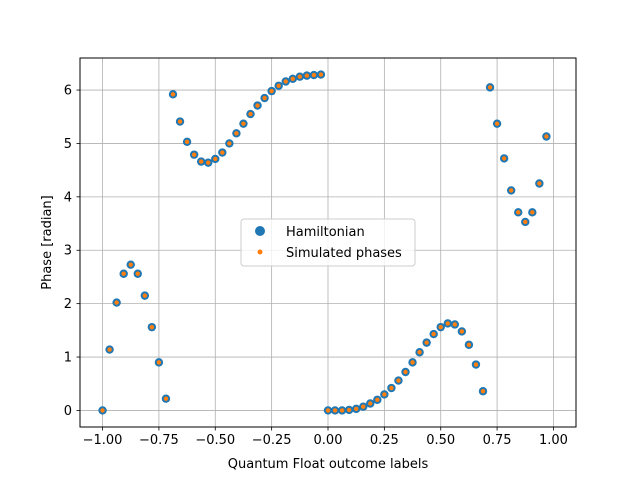 The width and height of the screenshot is (640, 480). I want to click on x-tick-label: −0.75, so click(159, 440).